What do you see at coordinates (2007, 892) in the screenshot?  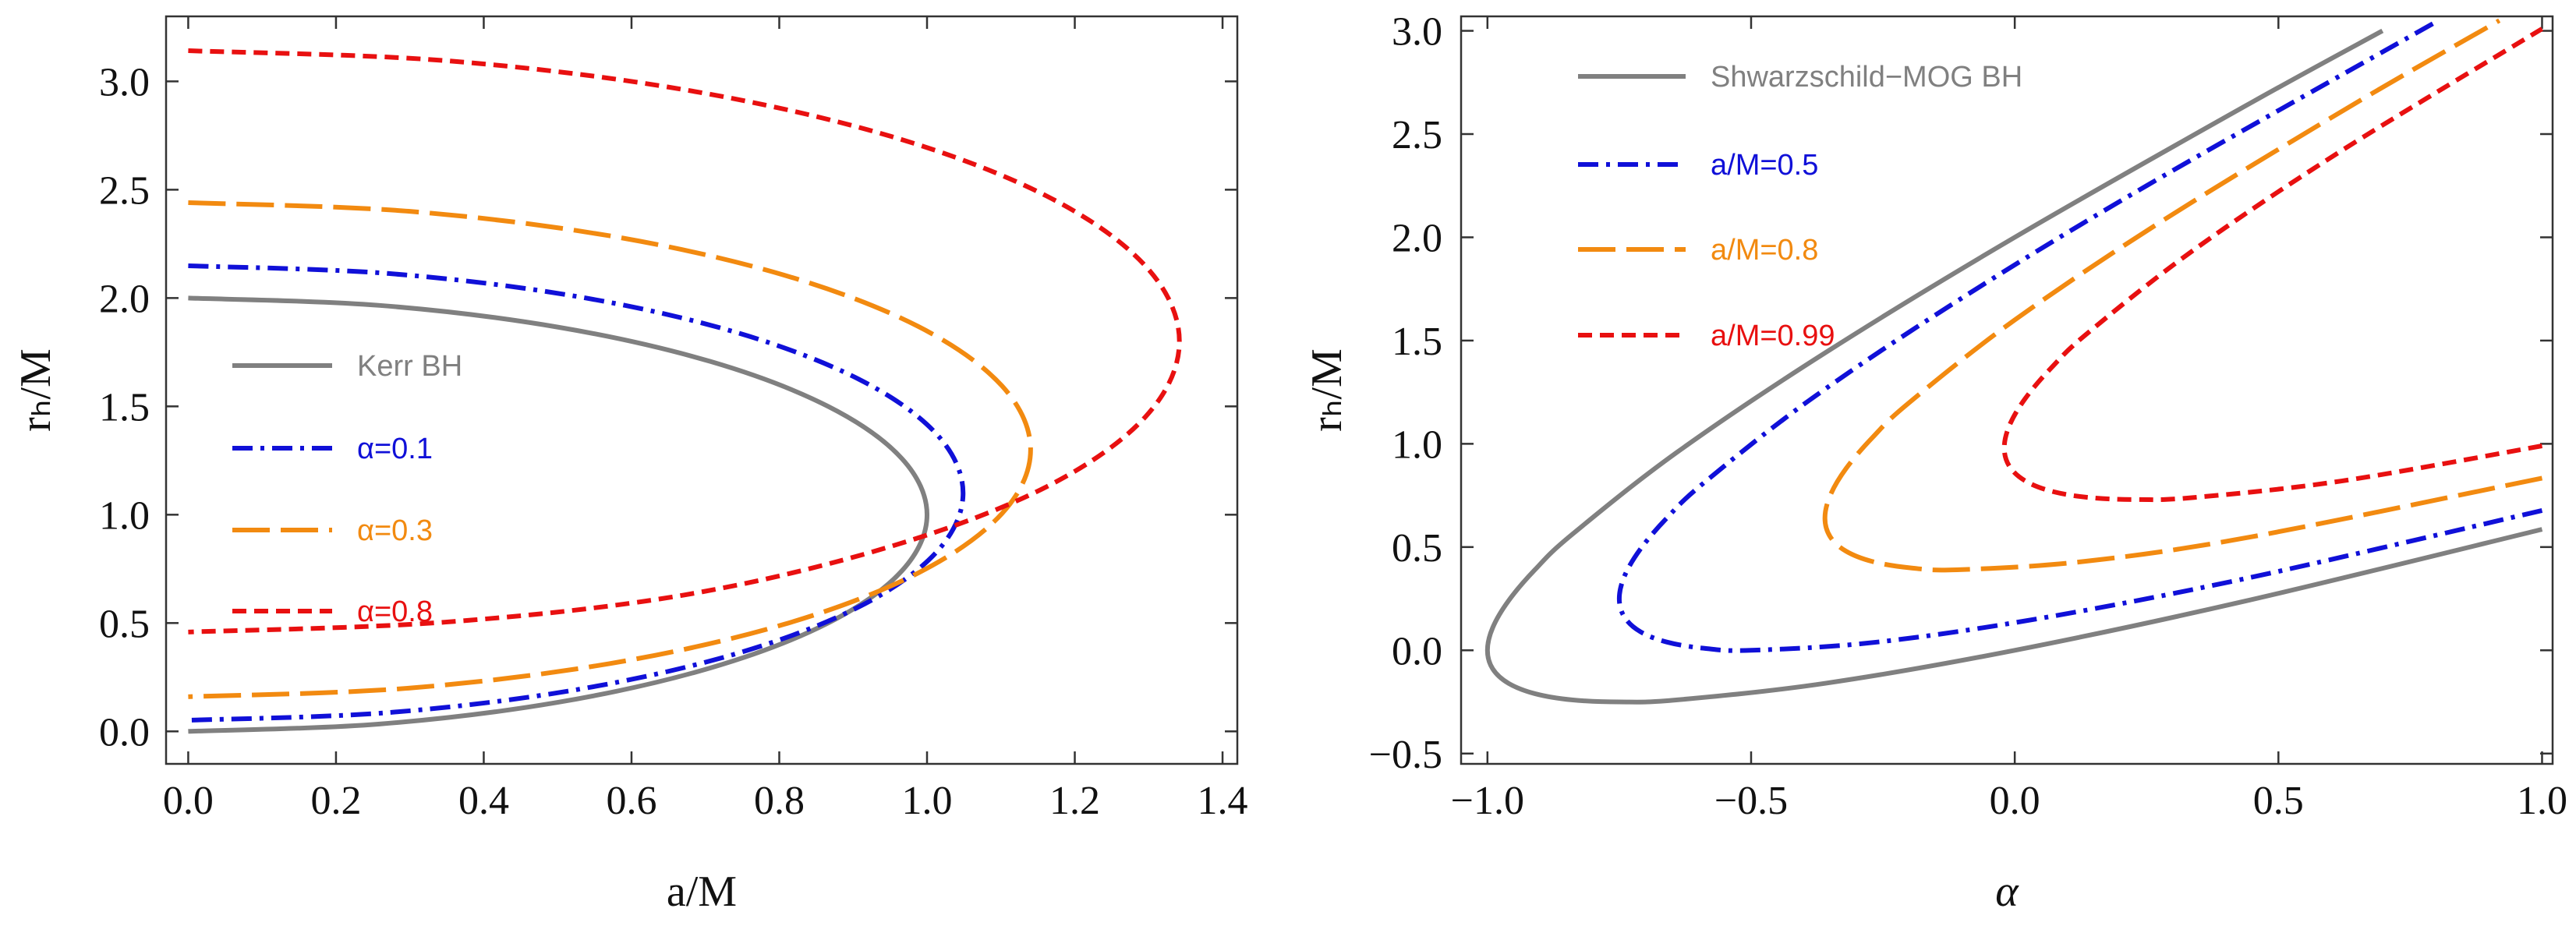 I see `x-axis-label: α` at bounding box center [2007, 892].